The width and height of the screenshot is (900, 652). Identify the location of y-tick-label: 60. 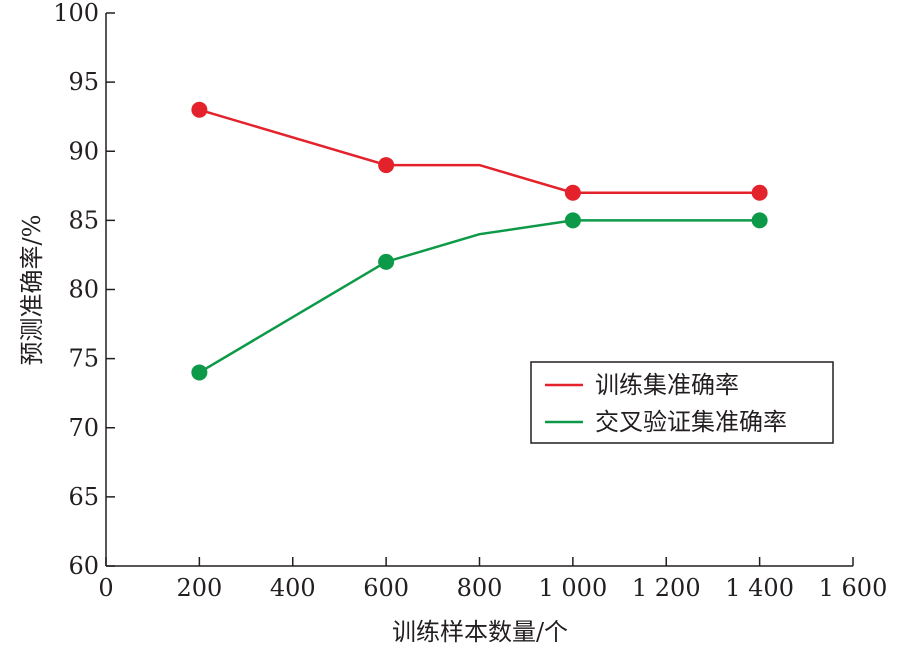
(83, 566).